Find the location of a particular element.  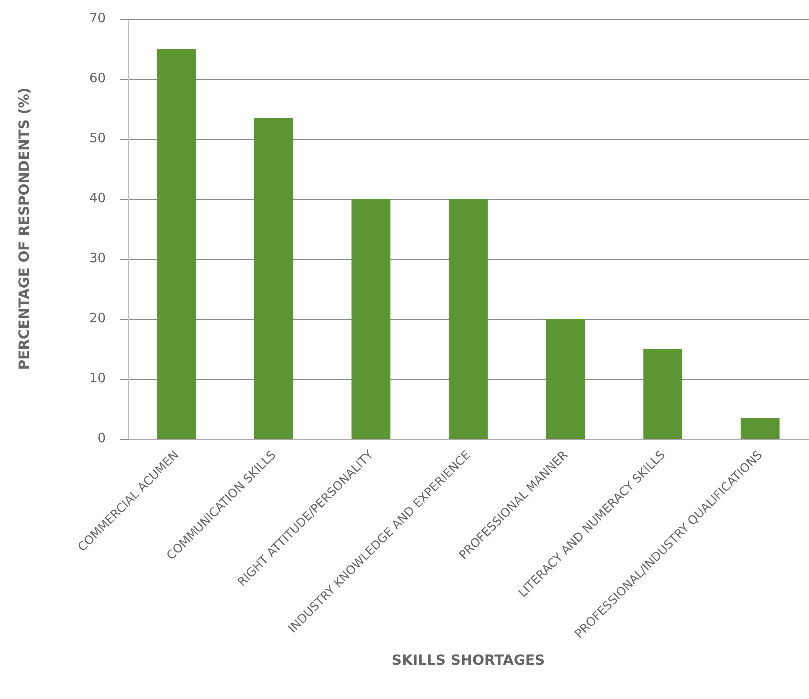

x-axis-title: SKILLS SHORTAGES is located at coordinates (469, 661).